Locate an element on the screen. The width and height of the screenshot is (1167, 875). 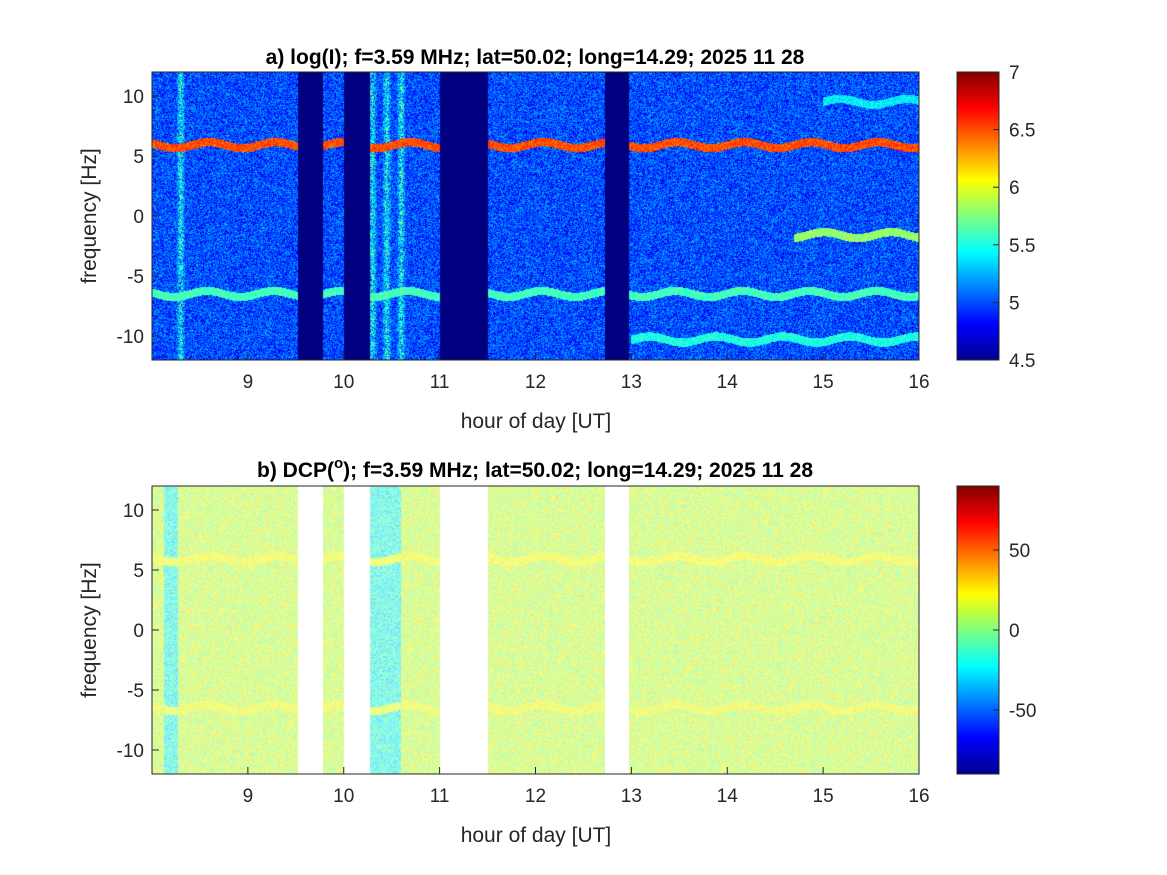
panel-b-xtick-label: 12 is located at coordinates (535, 796).